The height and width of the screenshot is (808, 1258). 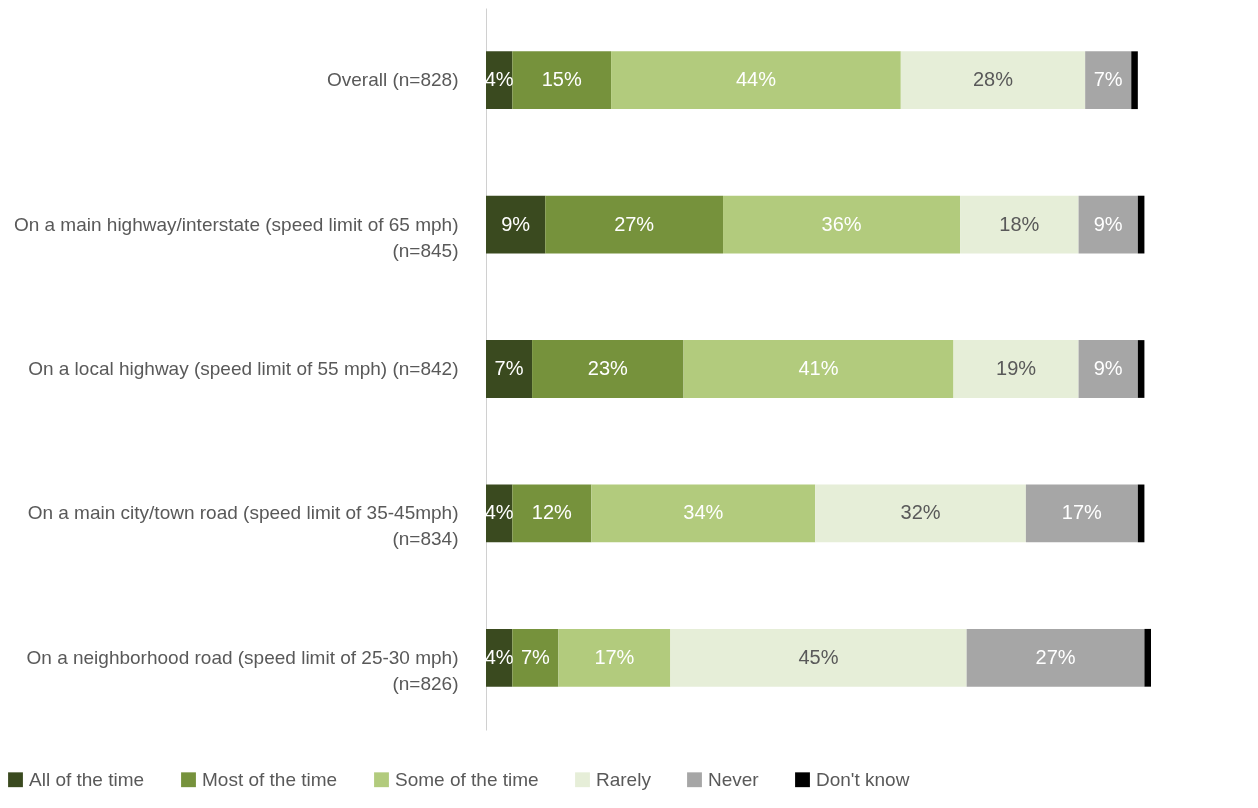 I want to click on legend-label: All of the time, so click(x=87, y=779).